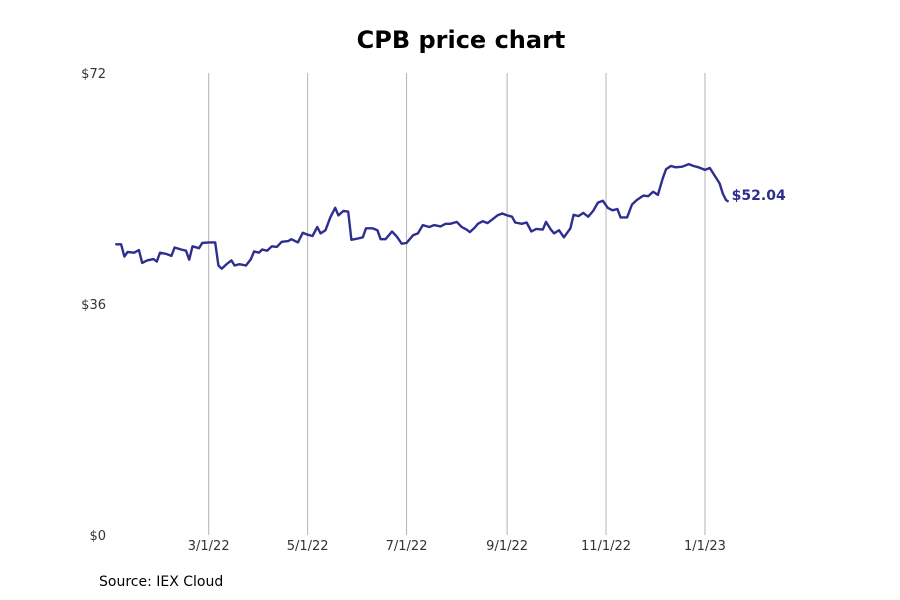 This screenshot has height=600, width=900. I want to click on x-tick-label: 1/1/23, so click(705, 546).